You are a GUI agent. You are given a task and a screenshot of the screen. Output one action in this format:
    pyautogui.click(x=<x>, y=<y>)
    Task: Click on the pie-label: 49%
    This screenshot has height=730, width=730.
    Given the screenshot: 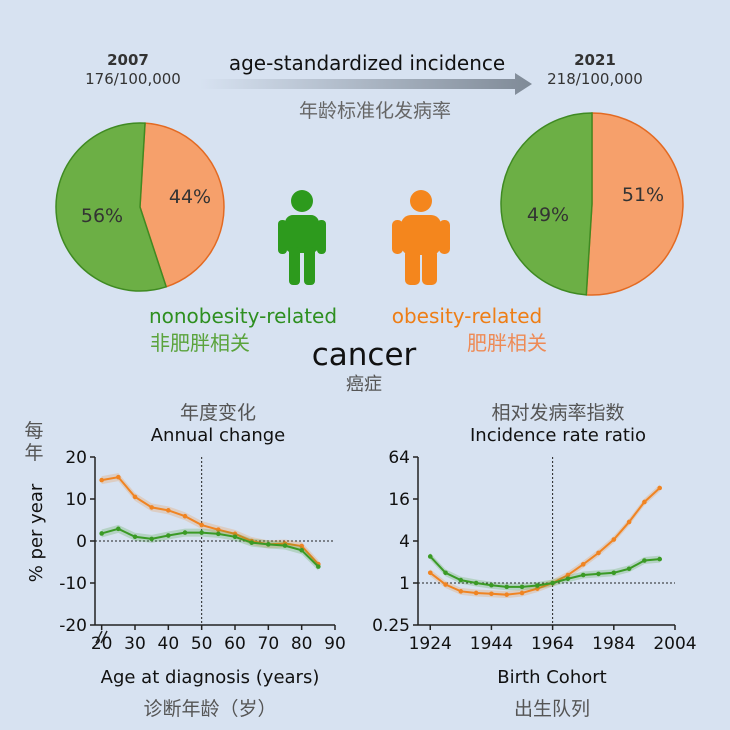 What is the action you would take?
    pyautogui.click(x=548, y=215)
    